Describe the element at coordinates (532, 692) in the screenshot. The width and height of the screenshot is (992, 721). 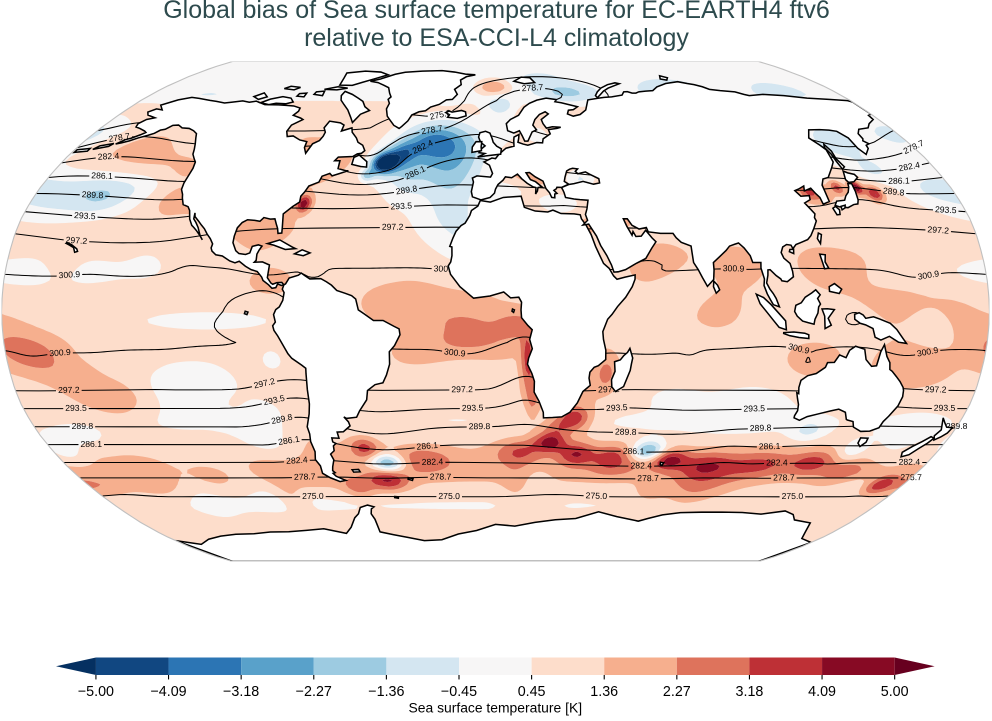
I see `svg-text: 0.45` at that location.